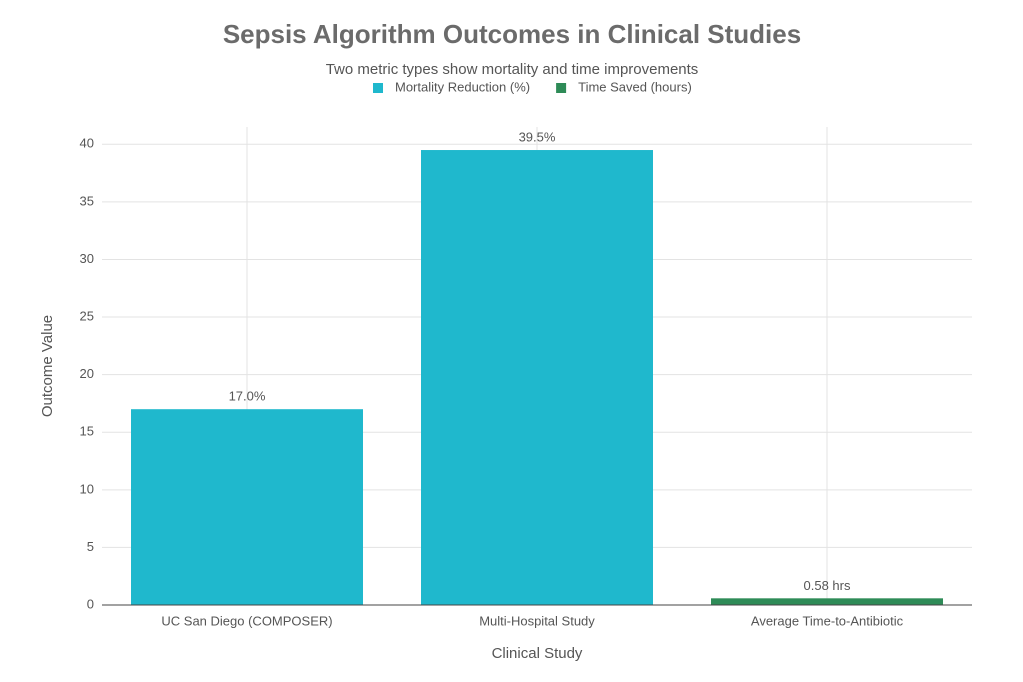 This screenshot has width=1023, height=682. I want to click on y-tick-label: 10, so click(87, 488).